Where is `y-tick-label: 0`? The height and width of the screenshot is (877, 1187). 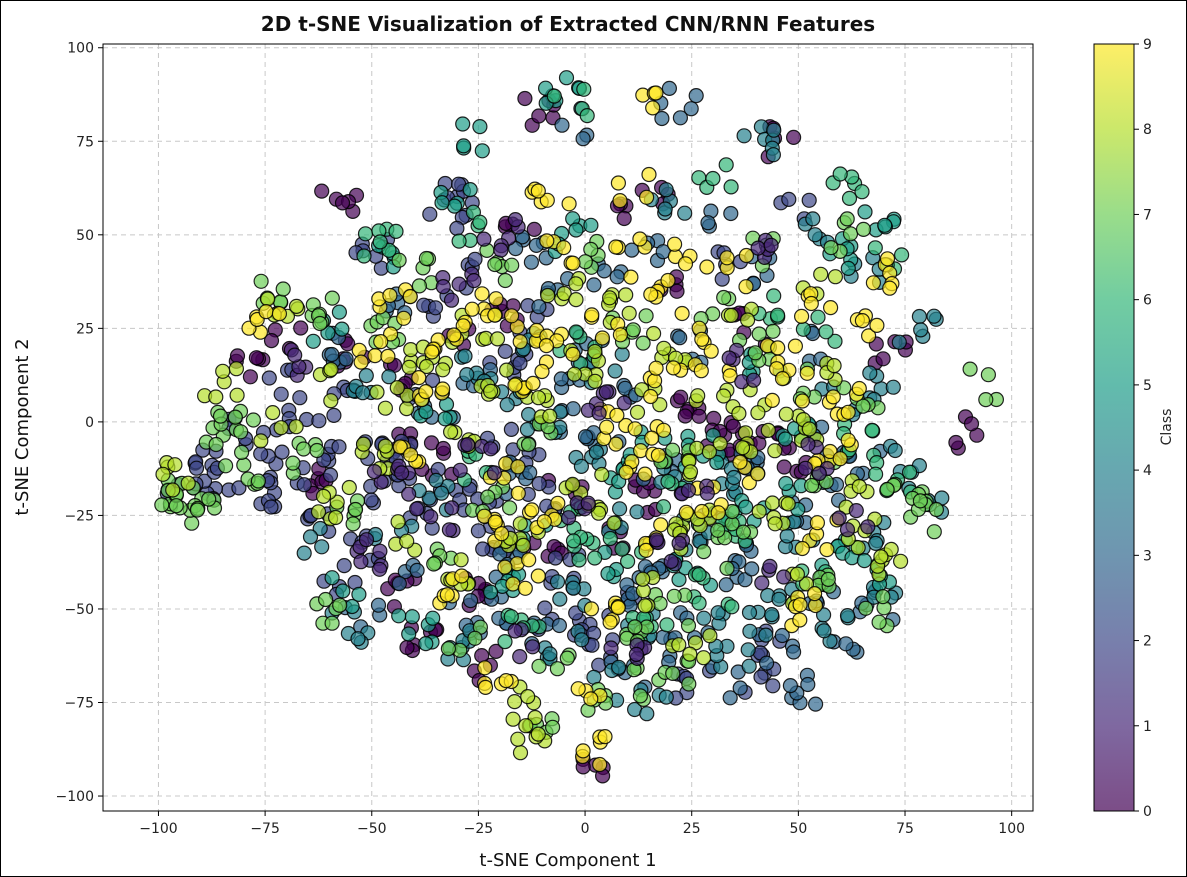 y-tick-label: 0 is located at coordinates (89, 423).